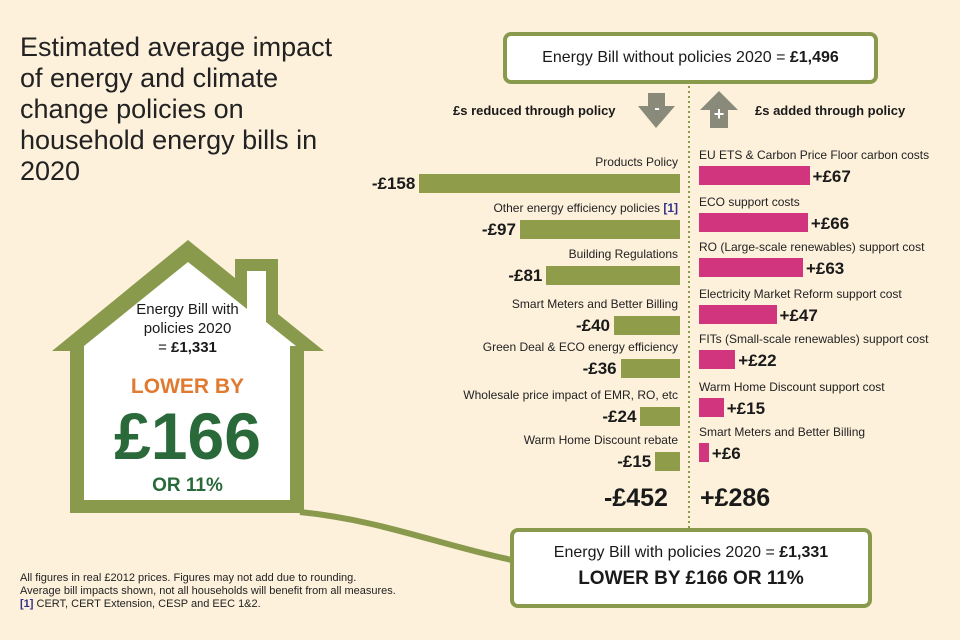  I want to click on house-line3: = £1,331, so click(187, 347).